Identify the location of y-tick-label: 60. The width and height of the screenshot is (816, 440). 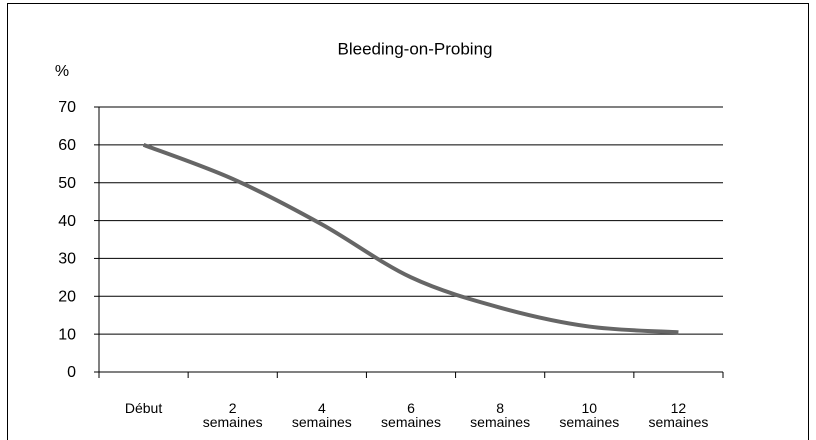
(67, 145).